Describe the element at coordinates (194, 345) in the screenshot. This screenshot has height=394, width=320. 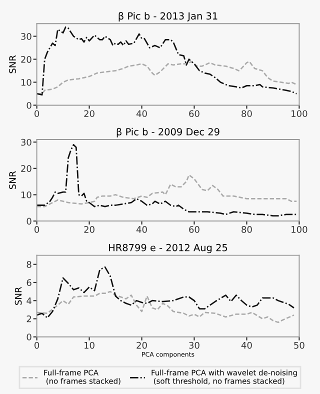
I see `x-tick-label: 30` at that location.